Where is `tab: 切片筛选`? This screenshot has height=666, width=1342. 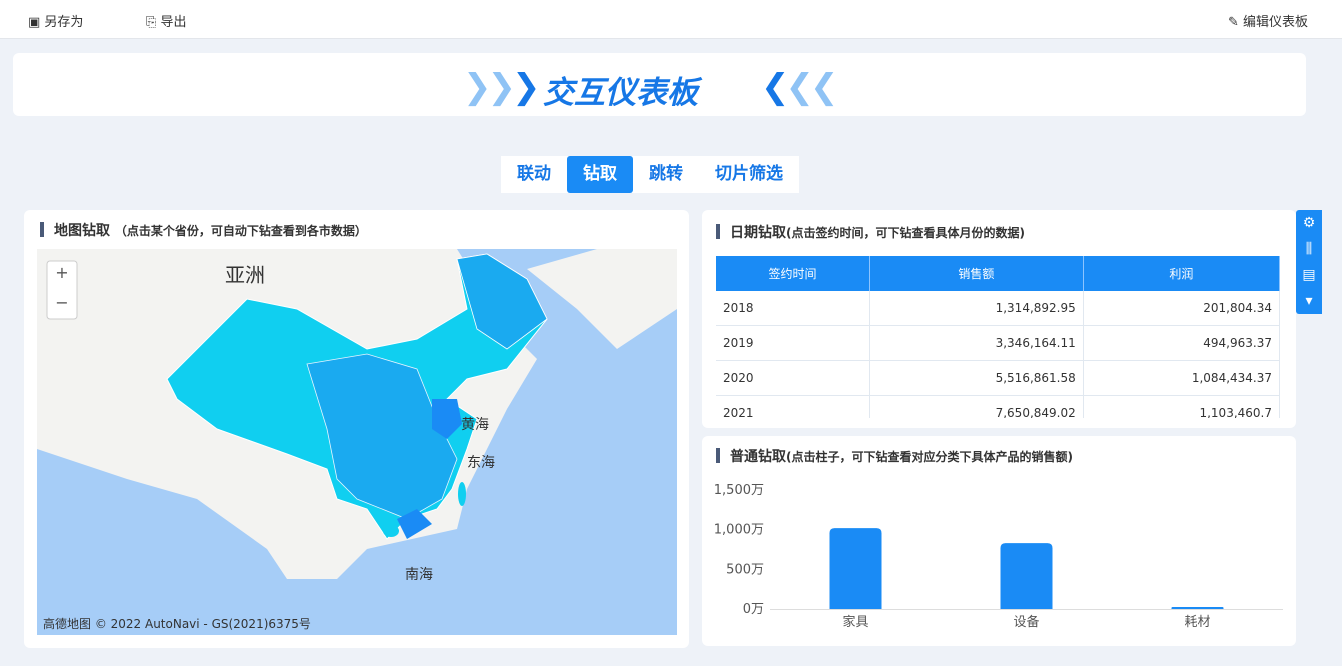 tab: 切片筛选 is located at coordinates (749, 174).